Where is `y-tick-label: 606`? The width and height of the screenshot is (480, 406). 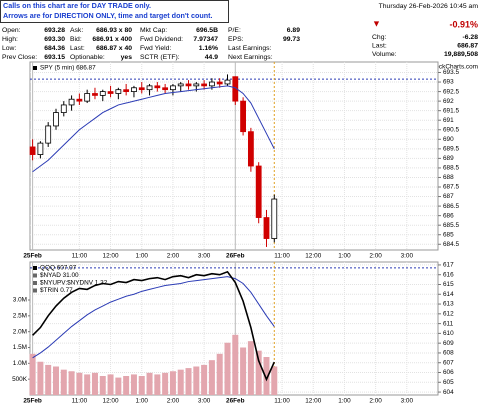 y-tick-label: 606 is located at coordinates (448, 372).